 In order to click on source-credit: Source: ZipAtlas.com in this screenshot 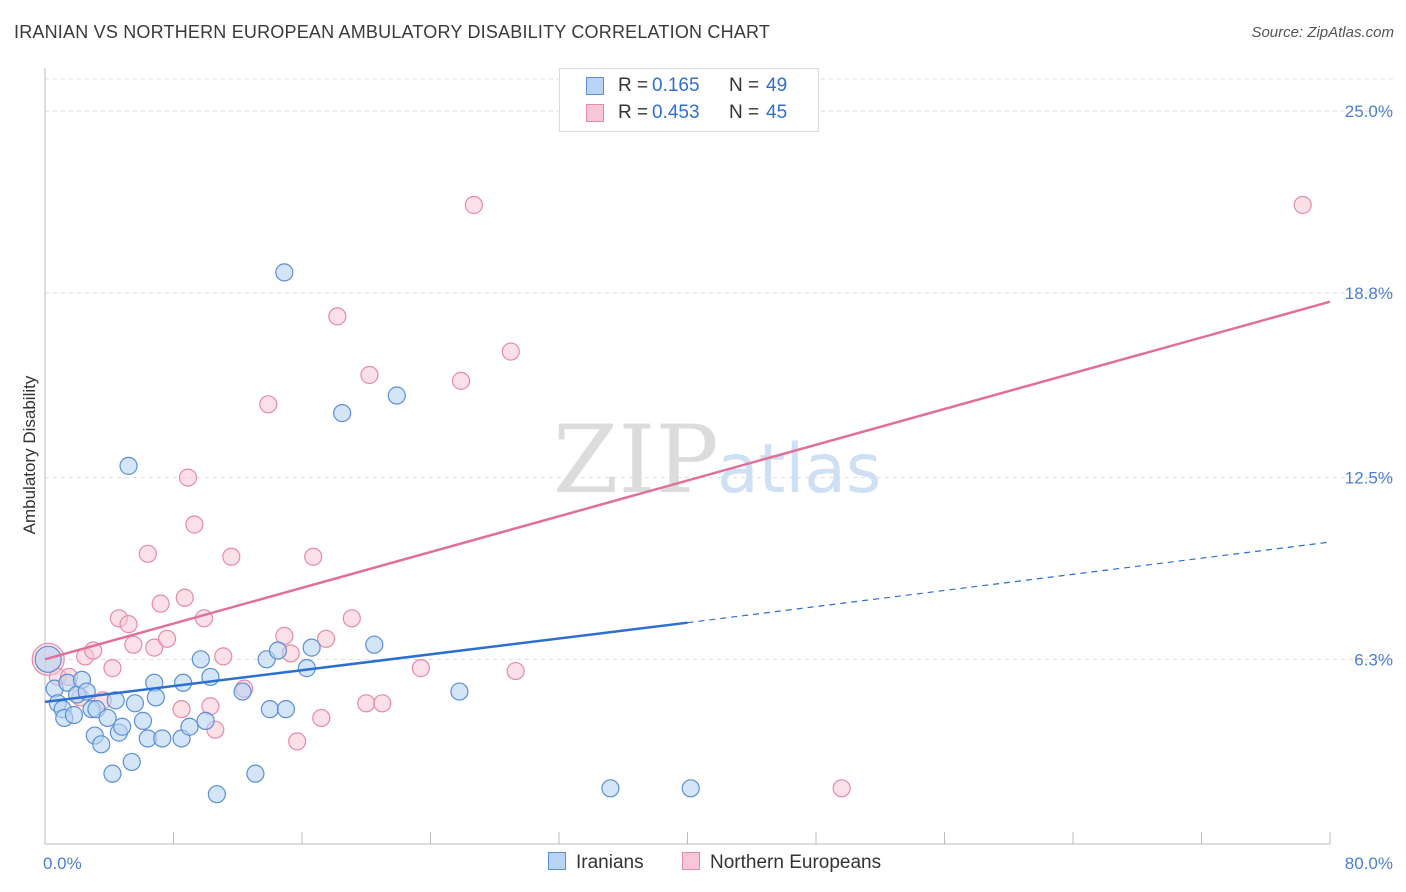, I will do `click(1322, 32)`.